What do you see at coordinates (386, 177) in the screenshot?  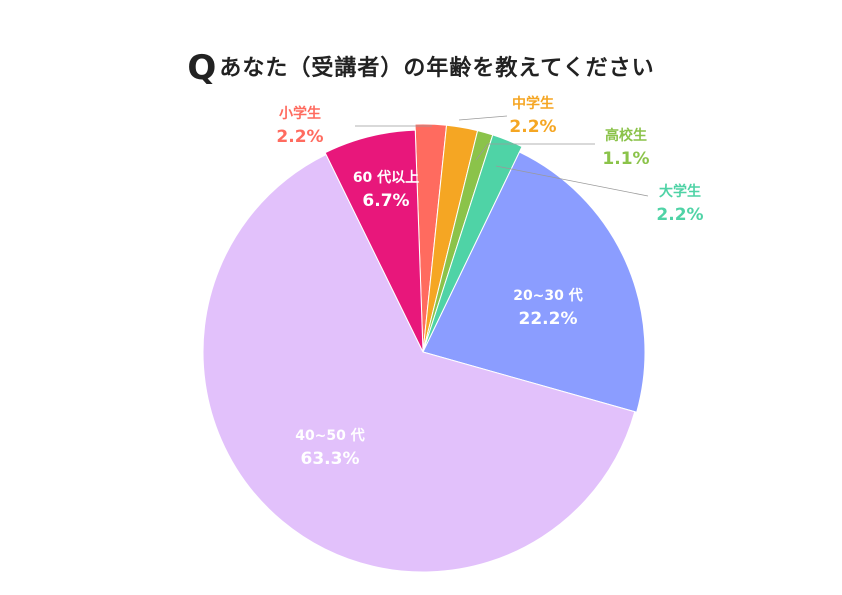 I see `slice-label-7: 60 代以上` at bounding box center [386, 177].